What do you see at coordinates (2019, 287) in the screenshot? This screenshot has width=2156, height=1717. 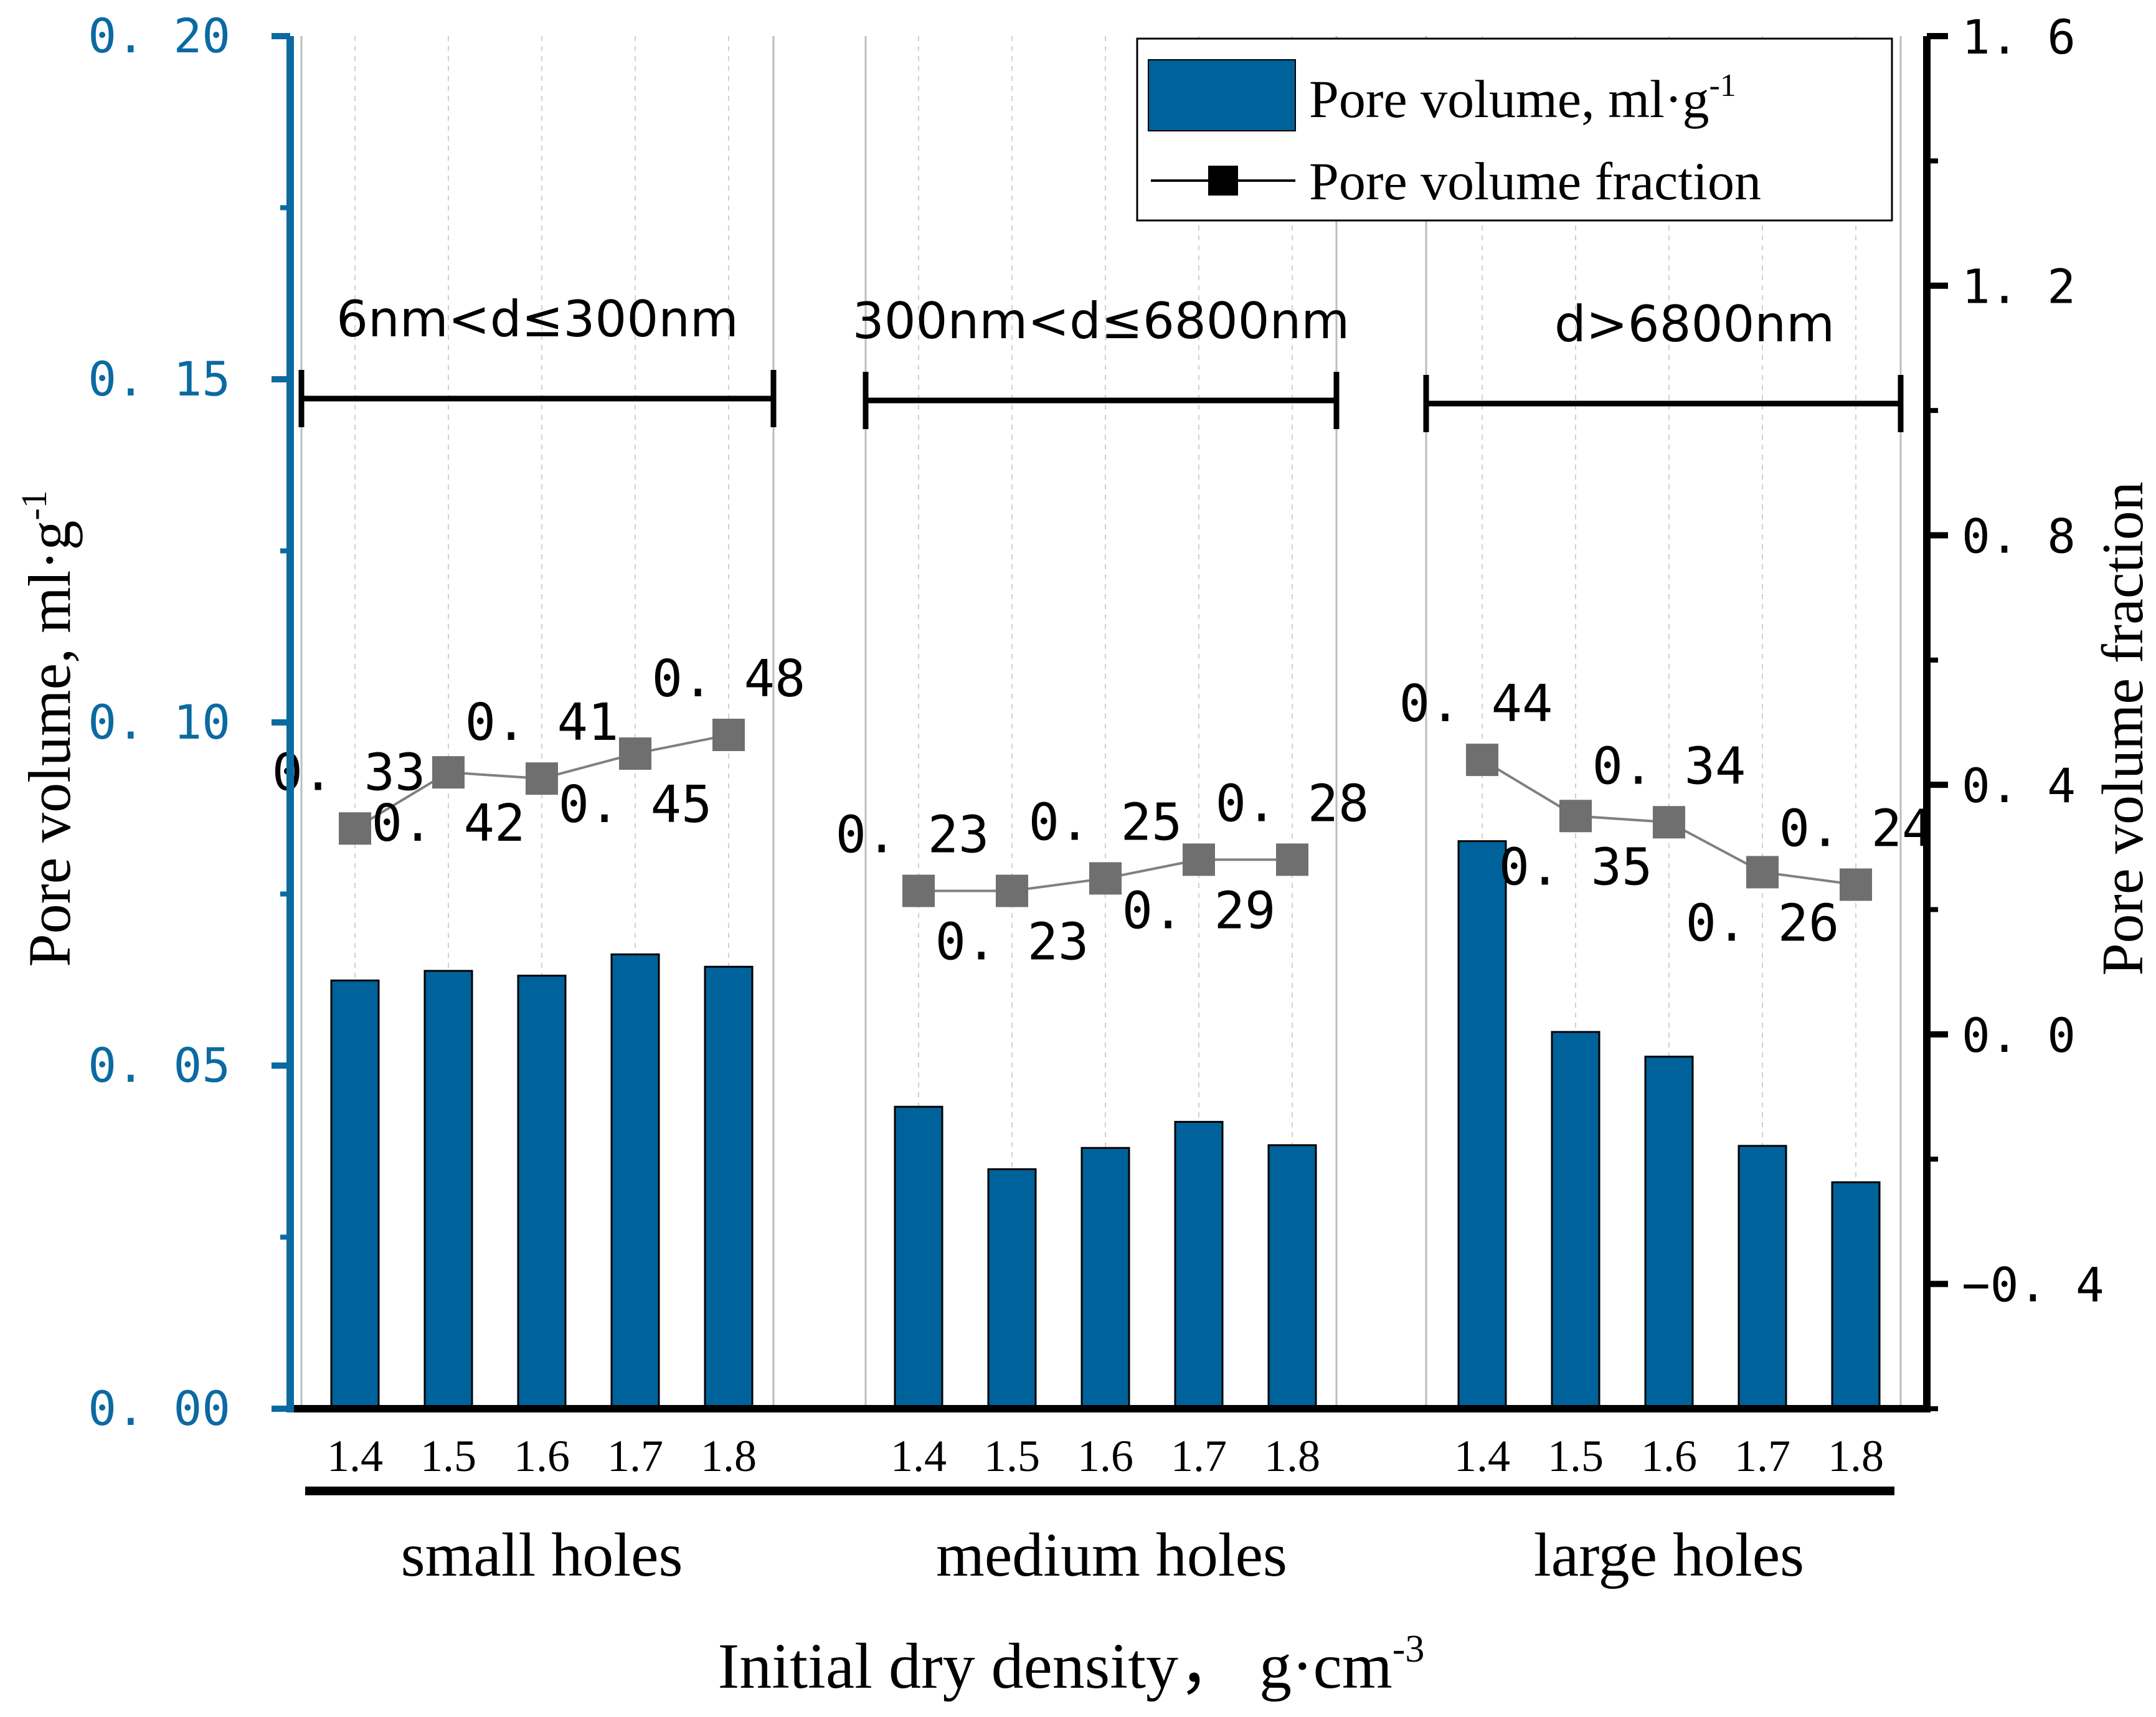 I see `y-right-tick-label: 1. 2` at bounding box center [2019, 287].